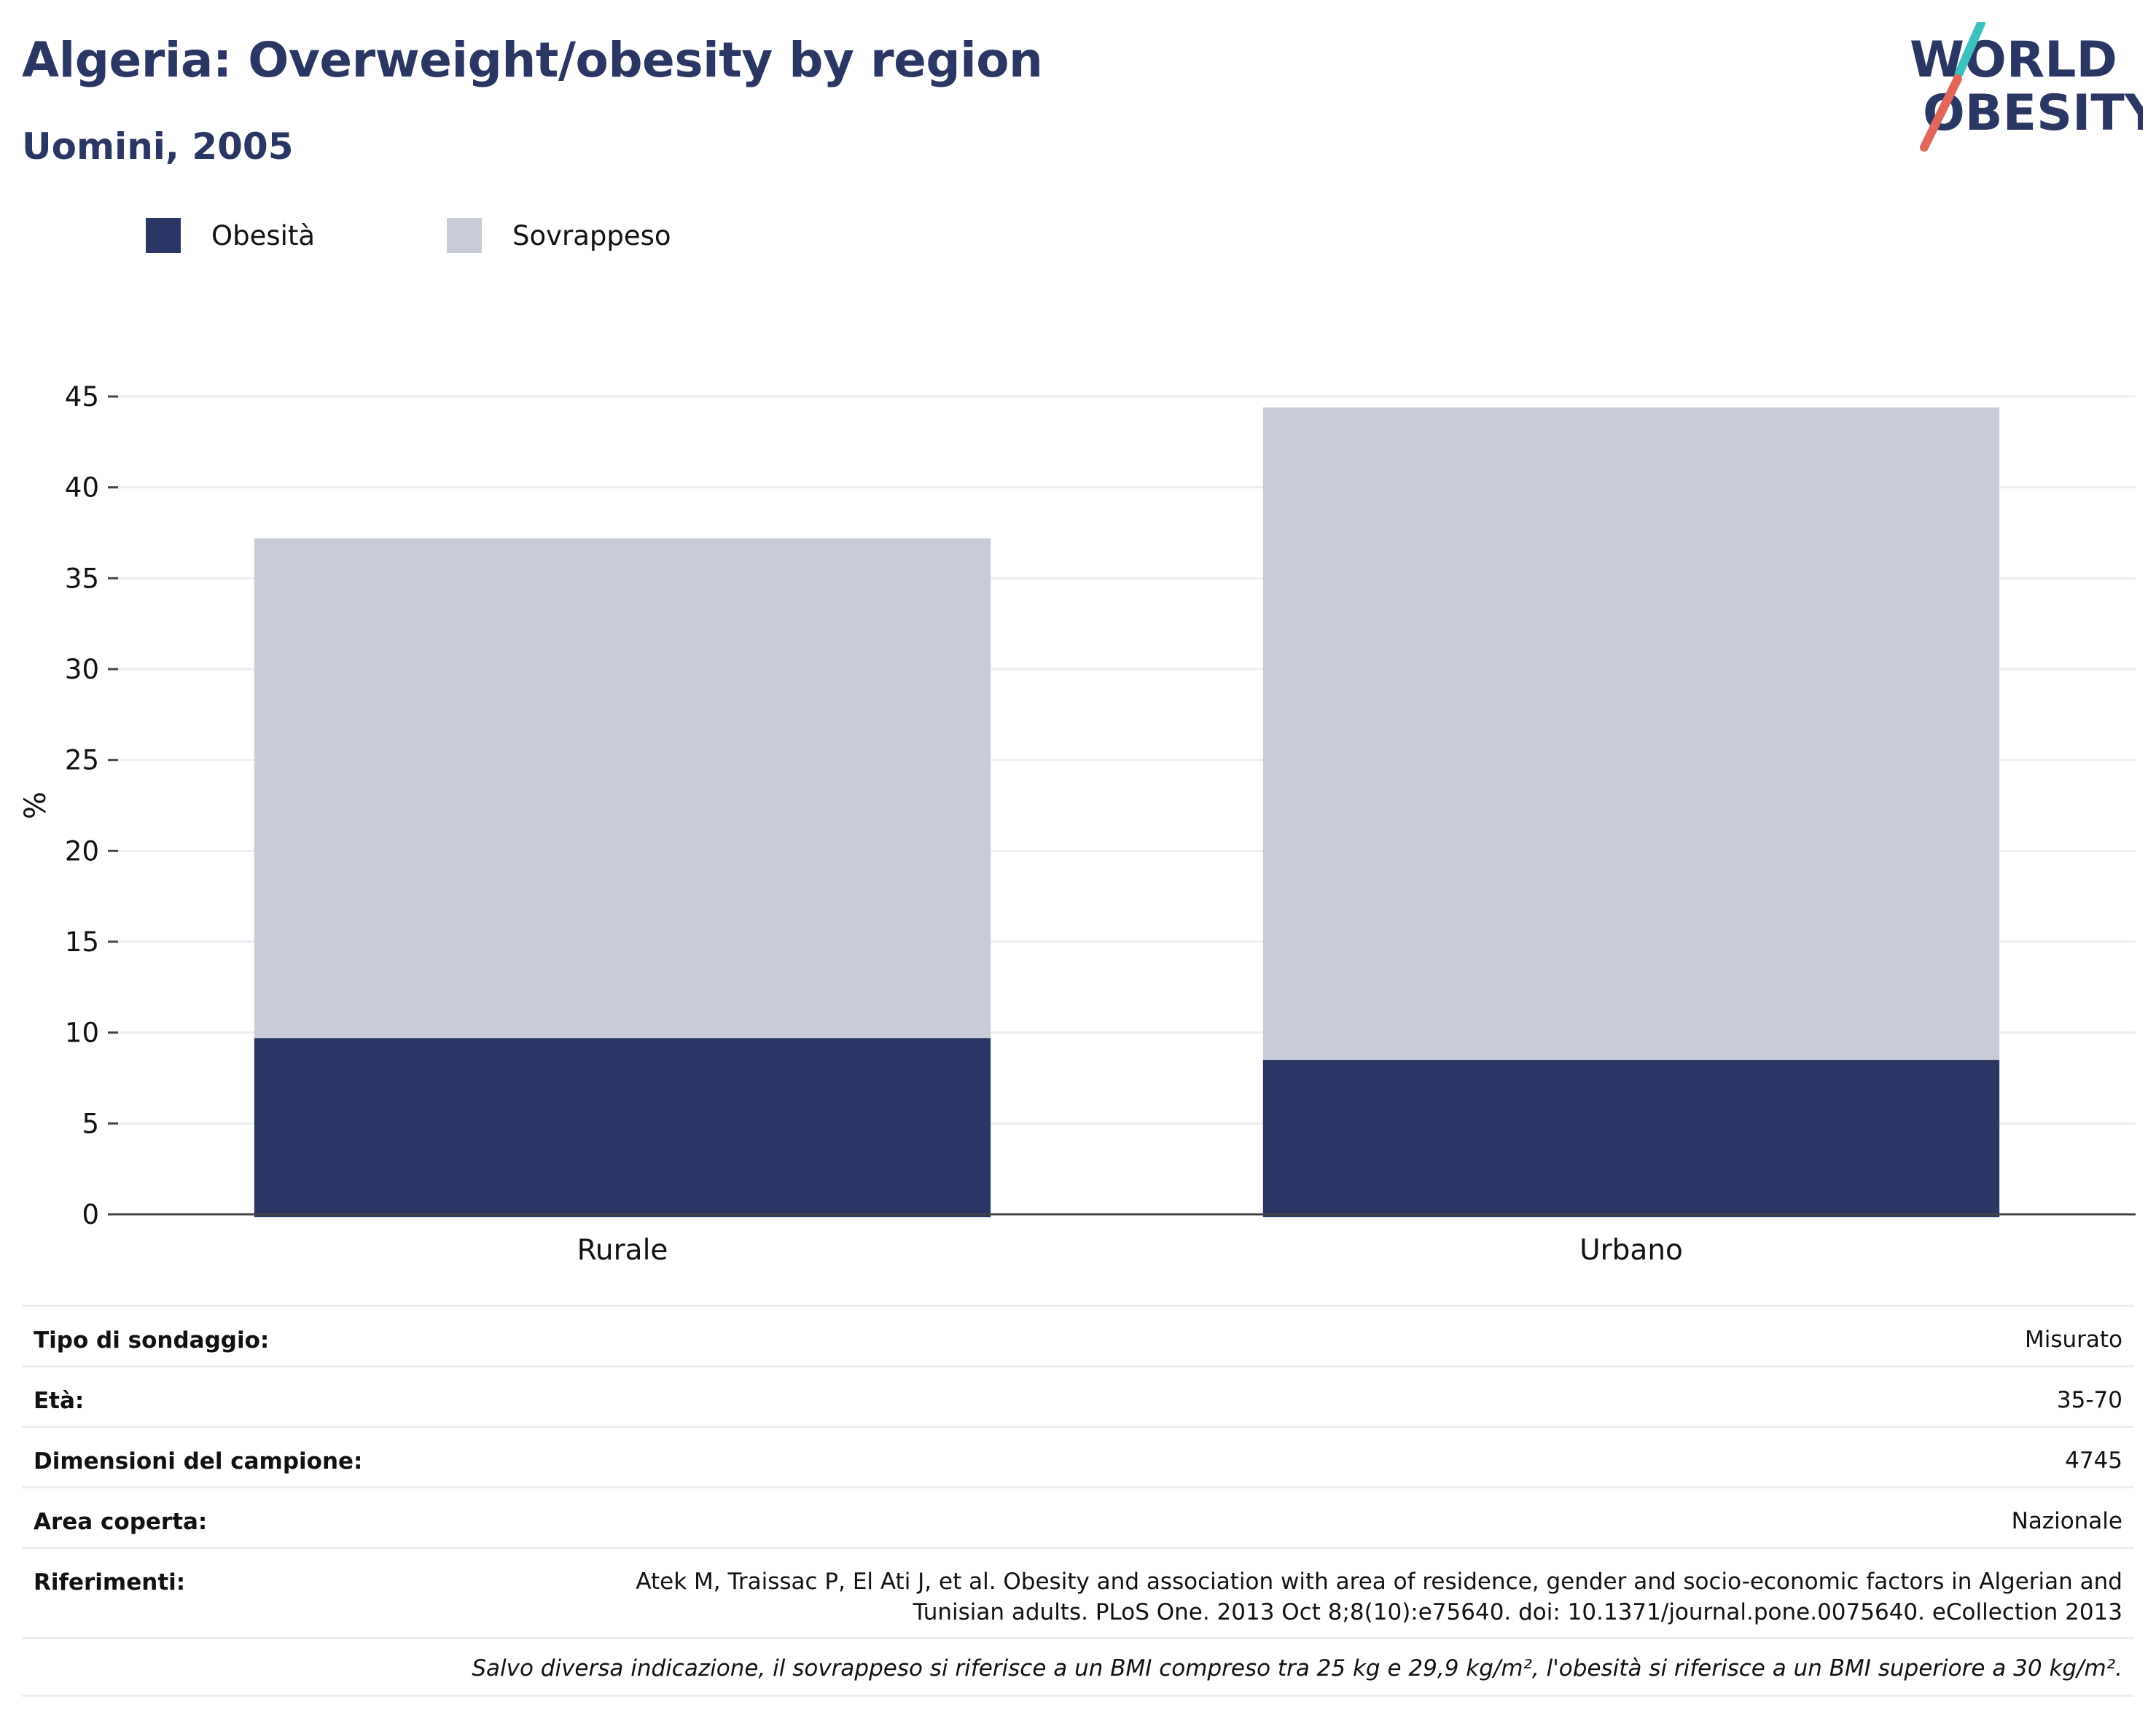 This screenshot has width=2156, height=1734. What do you see at coordinates (1130, 1250) in the screenshot?
I see `x-axis-ticks: Rurale Urbano` at bounding box center [1130, 1250].